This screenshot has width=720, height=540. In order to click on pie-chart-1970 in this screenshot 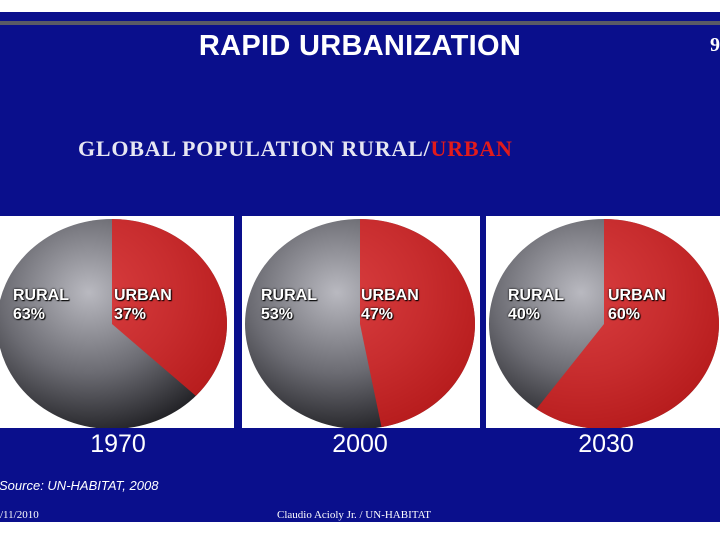, I will do `click(113, 323)`.